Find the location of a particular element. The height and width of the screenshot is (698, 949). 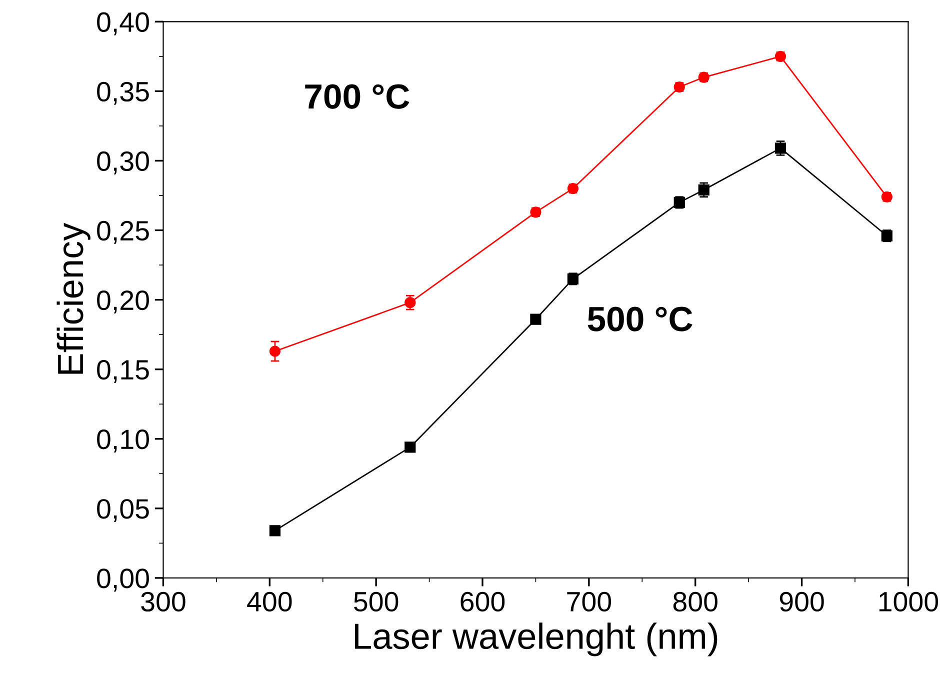

annotation: 700 °C is located at coordinates (357, 96).